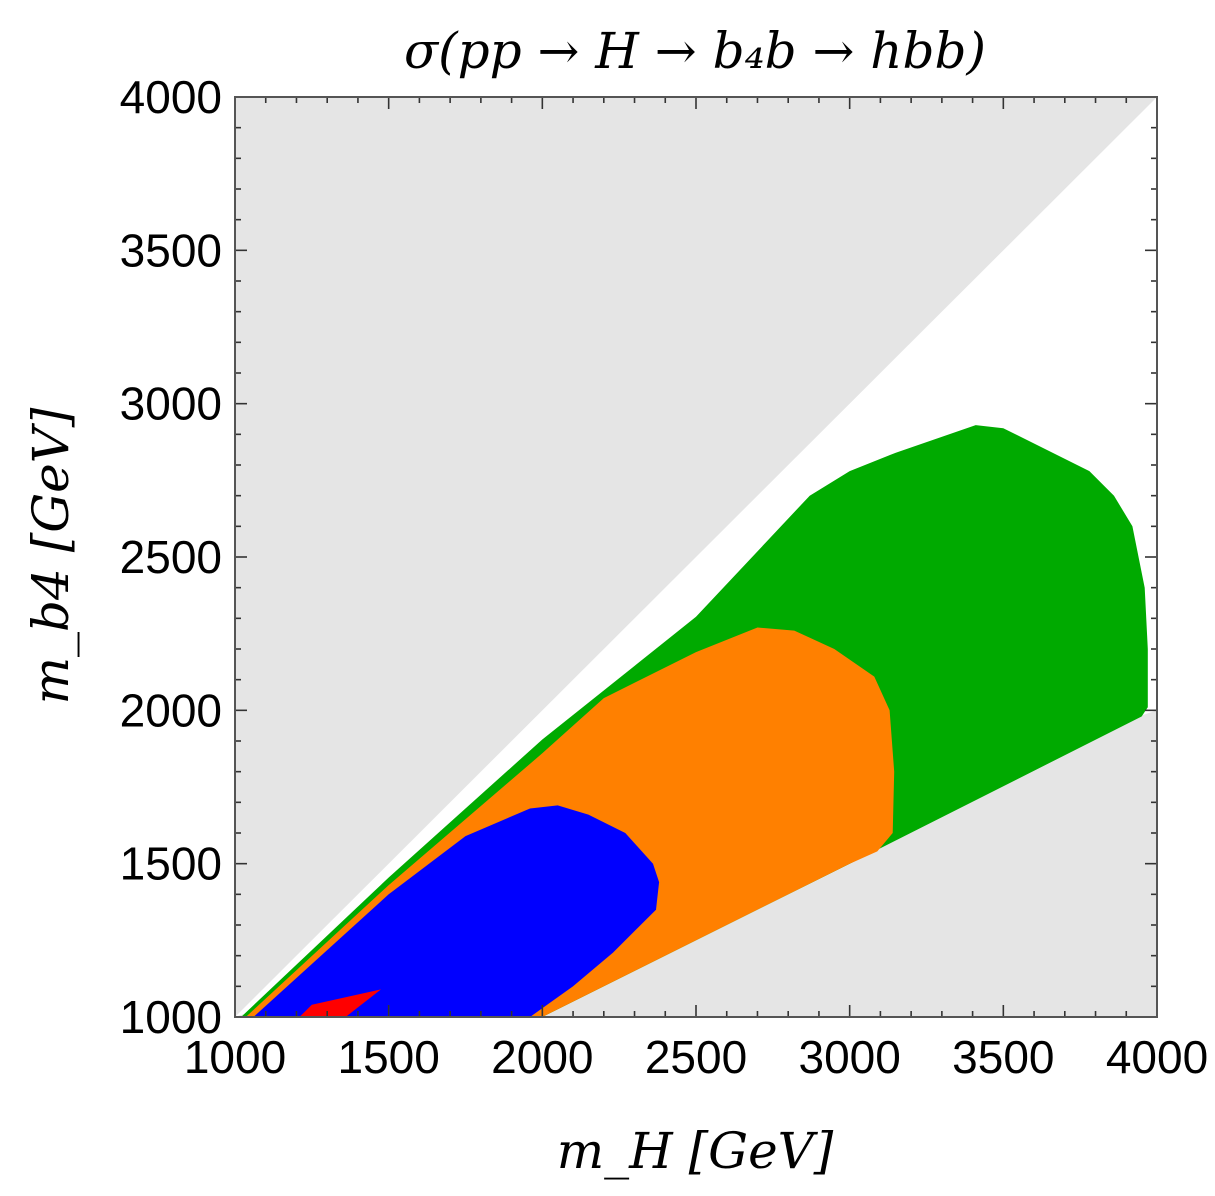  I want to click on chart-title: σ(pp → H → b₄b → hbb), so click(695, 51).